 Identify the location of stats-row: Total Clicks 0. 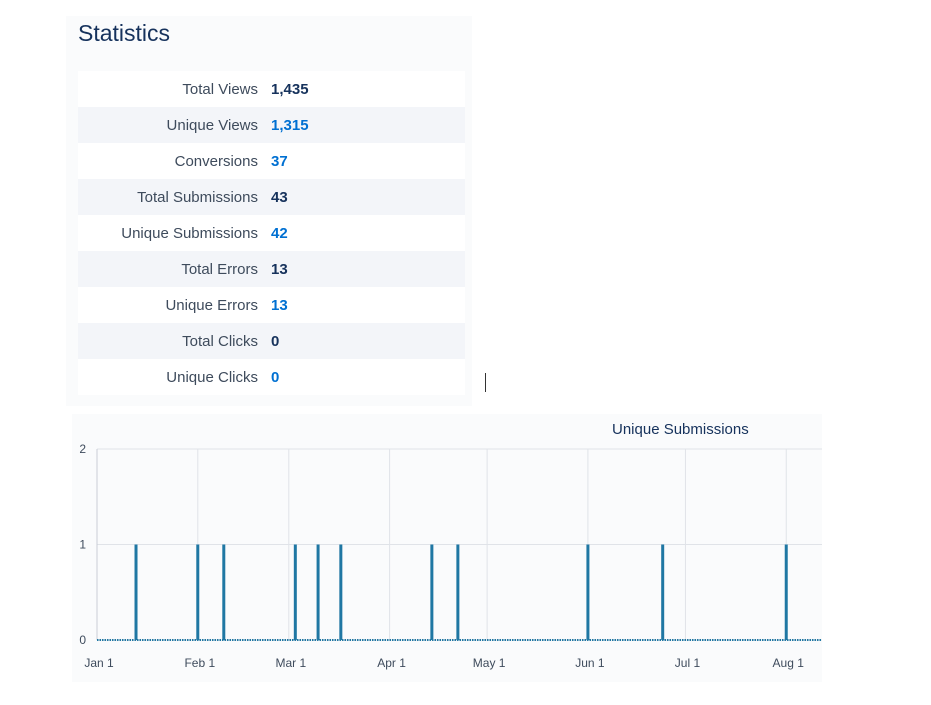
(271, 341).